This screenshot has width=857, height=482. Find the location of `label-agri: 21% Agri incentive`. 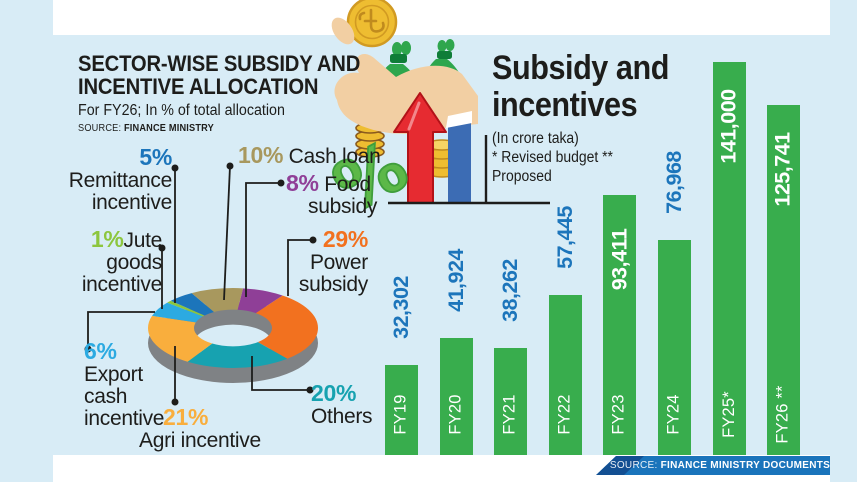

label-agri: 21% Agri incentive is located at coordinates (200, 428).